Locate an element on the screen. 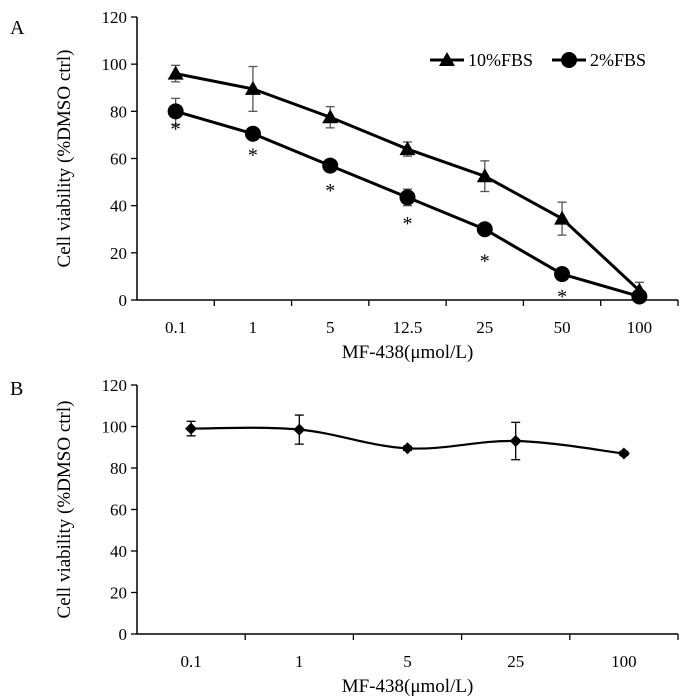 The height and width of the screenshot is (700, 700). legend-marker-triangle is located at coordinates (447, 59).